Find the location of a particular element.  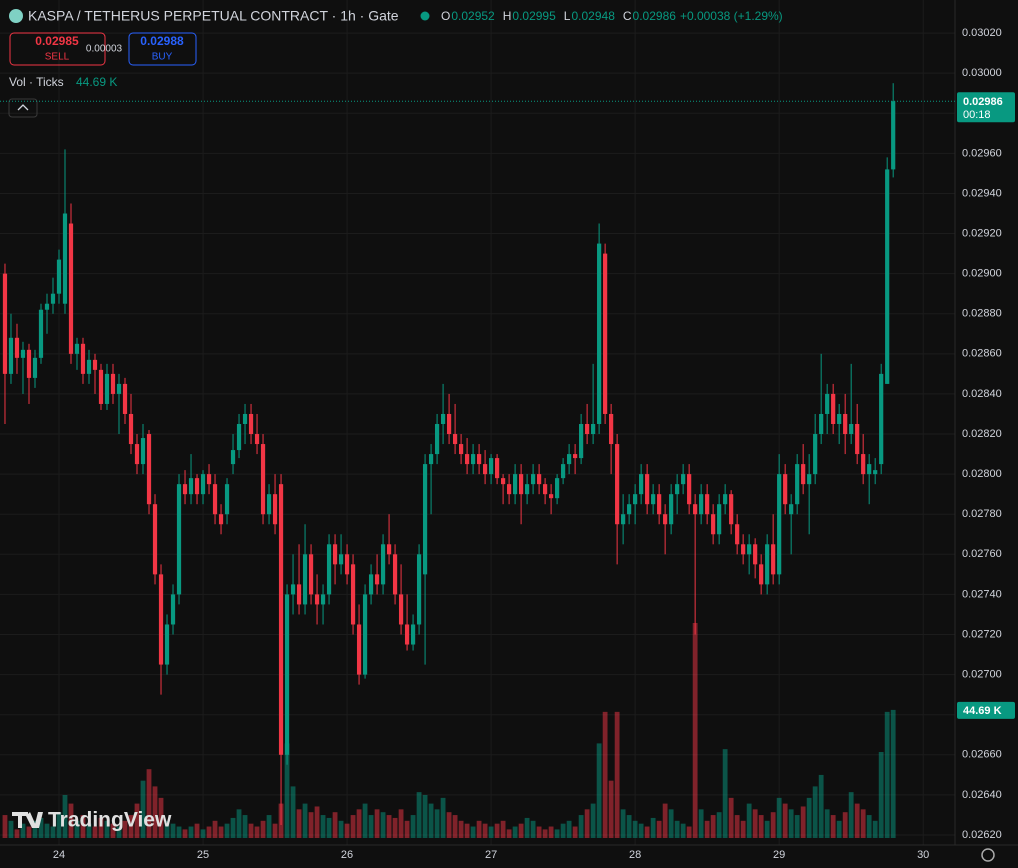

countdown-label: 00:18 is located at coordinates (977, 115).